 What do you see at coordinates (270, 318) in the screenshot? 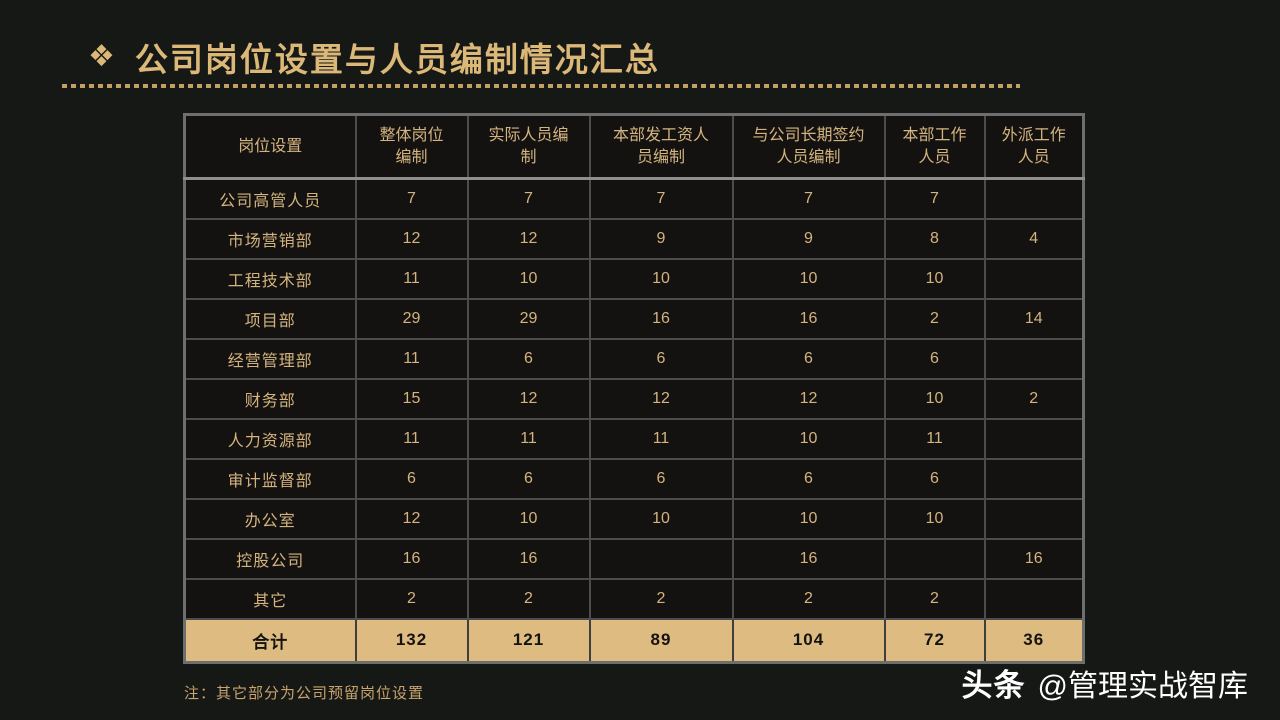
I see `row-label: 项目部` at bounding box center [270, 318].